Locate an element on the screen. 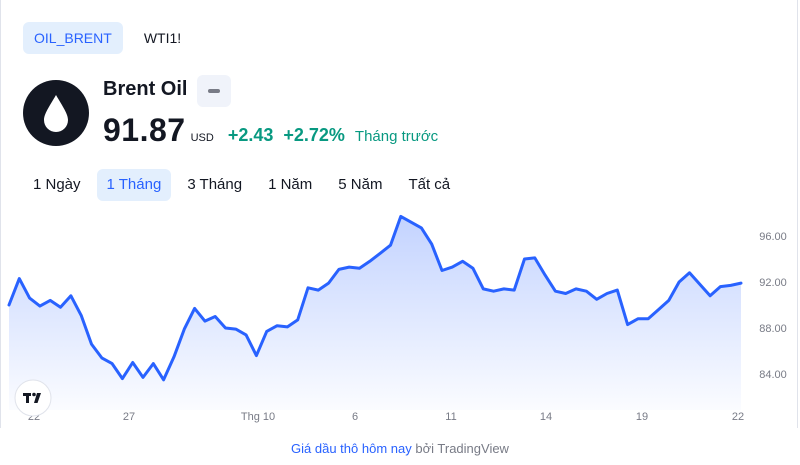  change-period: Tháng trước is located at coordinates (396, 136).